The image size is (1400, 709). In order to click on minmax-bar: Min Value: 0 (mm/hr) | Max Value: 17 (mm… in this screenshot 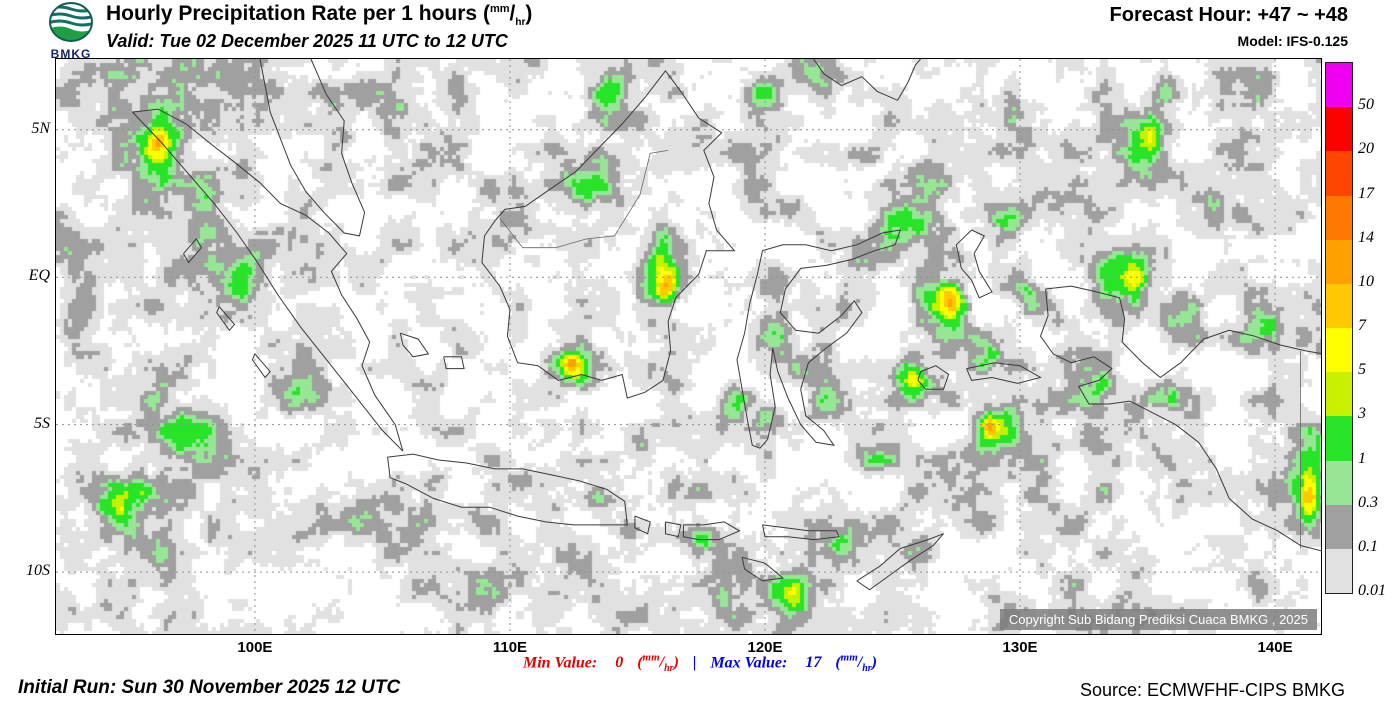, I will do `click(700, 663)`.